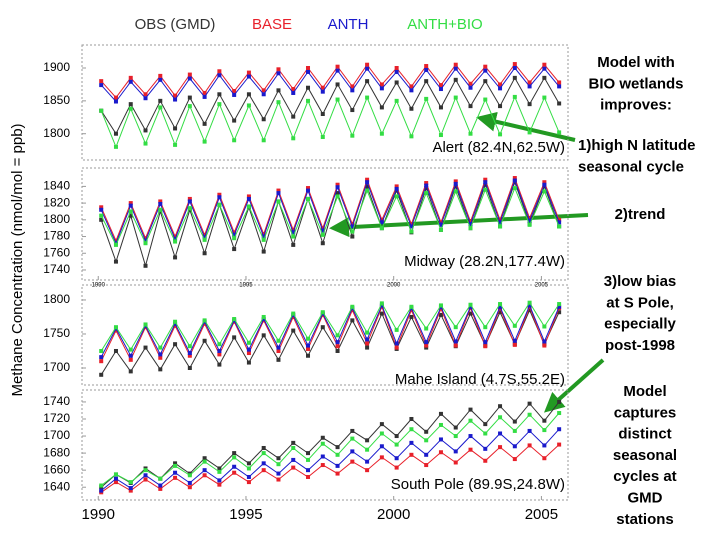 The height and width of the screenshot is (540, 720). I want to click on annotation: captures, so click(645, 412).